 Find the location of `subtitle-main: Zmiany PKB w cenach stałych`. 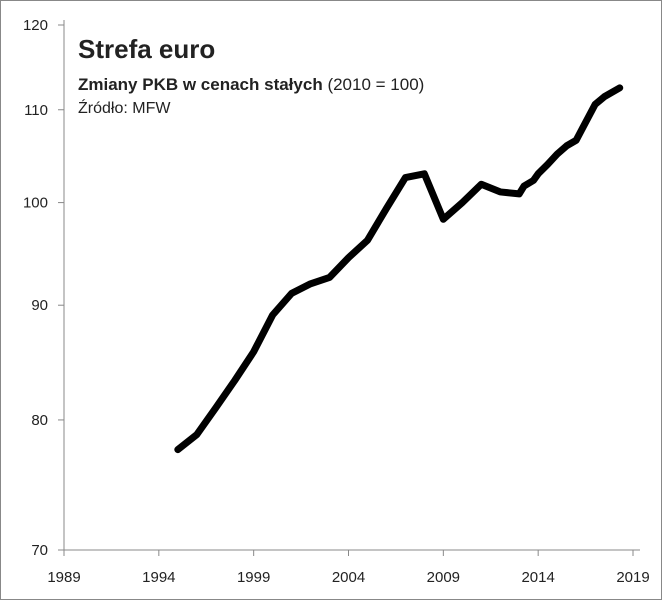

subtitle-main: Zmiany PKB w cenach stałych is located at coordinates (200, 84).